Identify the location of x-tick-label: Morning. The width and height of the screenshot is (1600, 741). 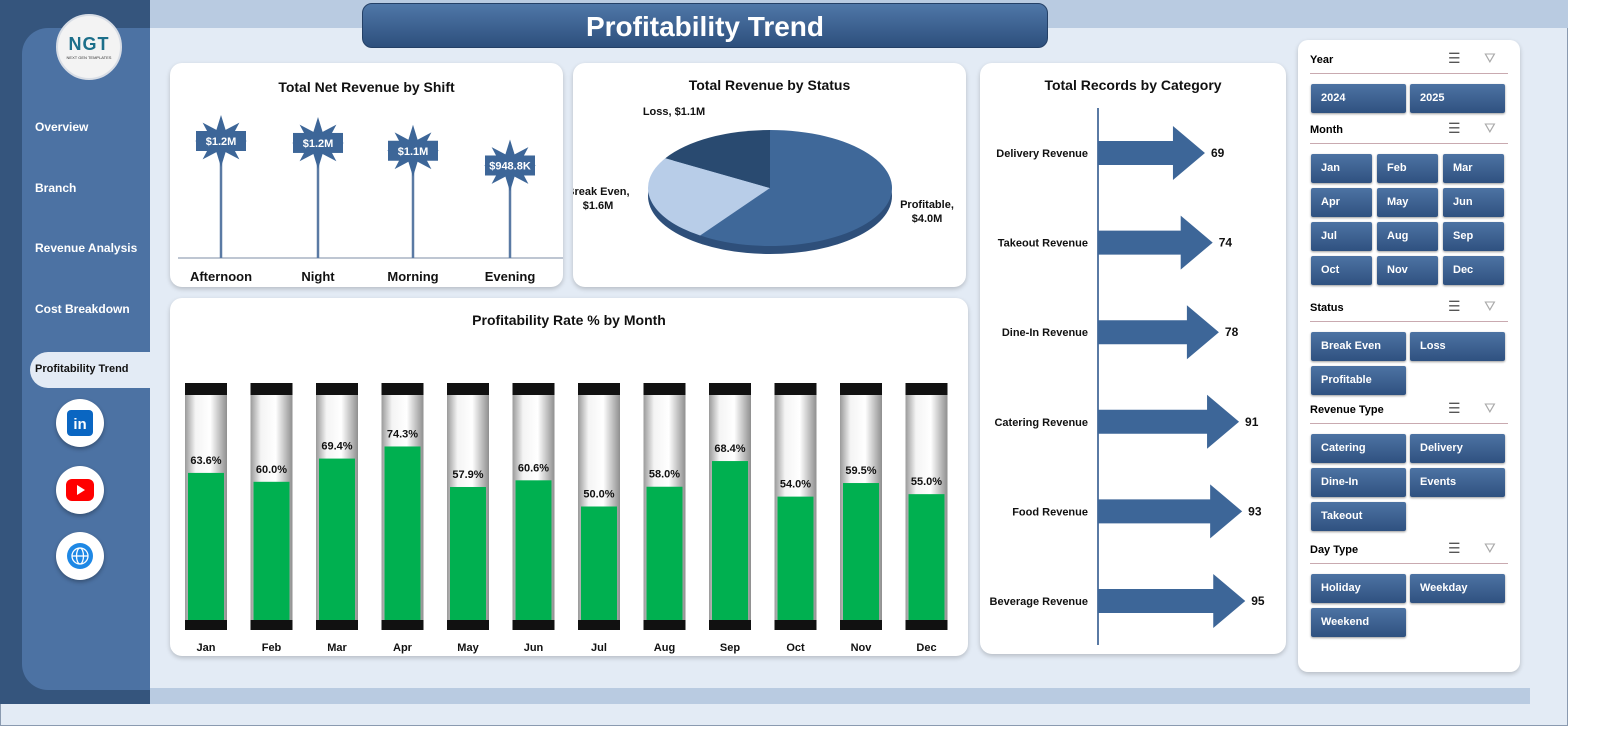
(412, 276).